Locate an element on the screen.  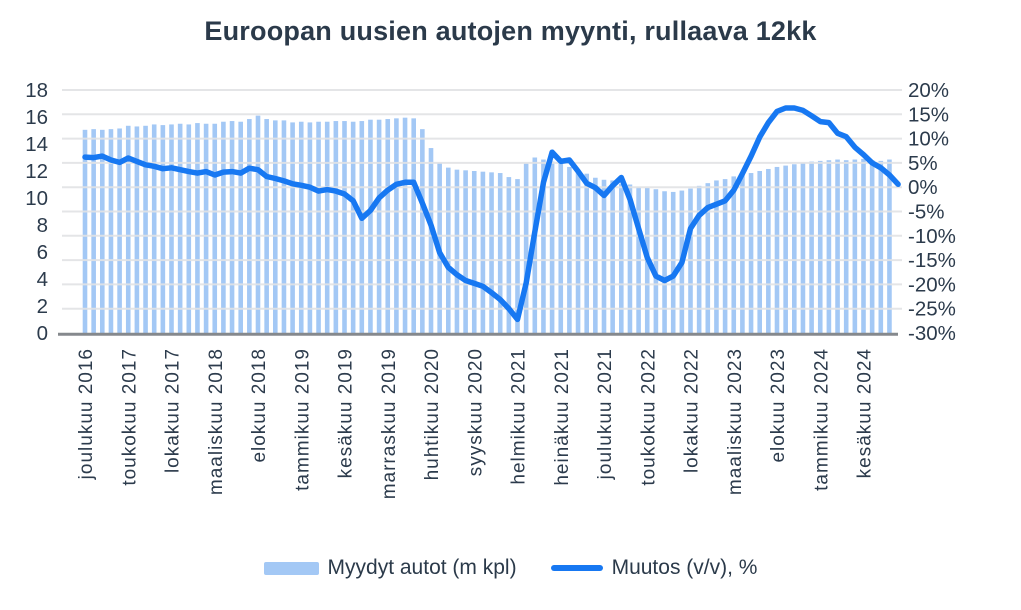
legend-item-line: Muutos (v/v), % is located at coordinates (654, 568).